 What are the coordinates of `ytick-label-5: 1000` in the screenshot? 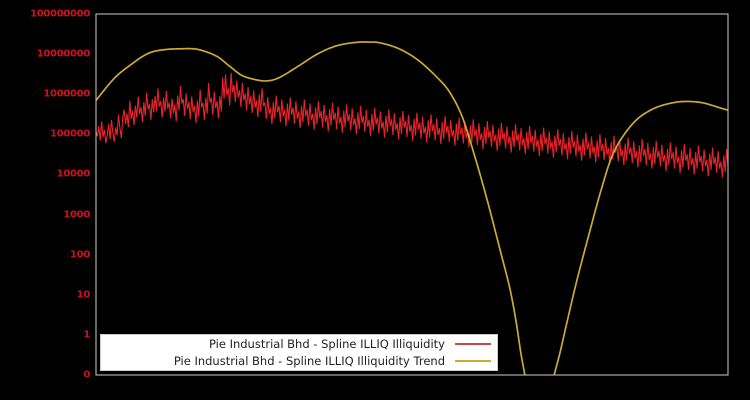 It's located at (76, 214).